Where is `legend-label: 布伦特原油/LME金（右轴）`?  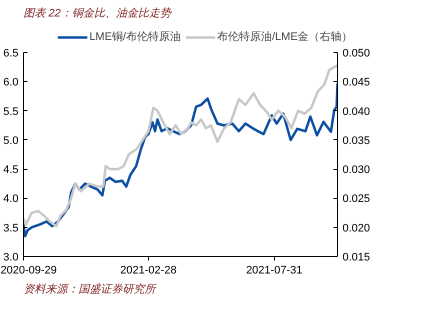 legend-label: 布伦特原油/LME金（右轴） is located at coordinates (285, 37).